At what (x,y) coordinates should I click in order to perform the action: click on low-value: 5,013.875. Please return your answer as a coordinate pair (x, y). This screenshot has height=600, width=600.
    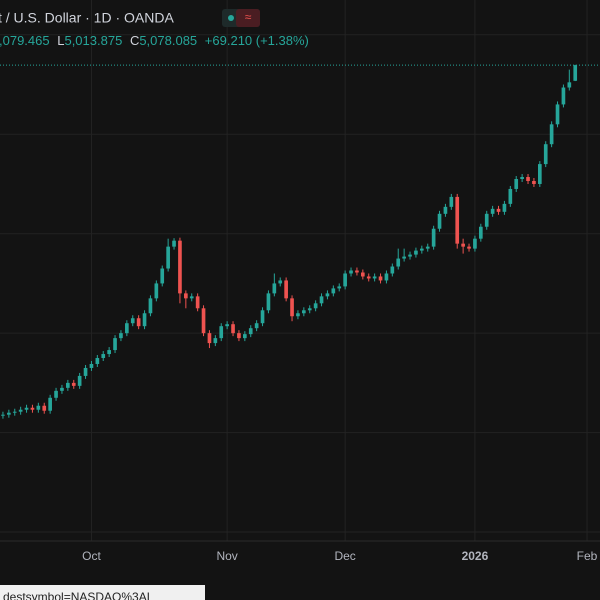
    Looking at the image, I should click on (93, 40).